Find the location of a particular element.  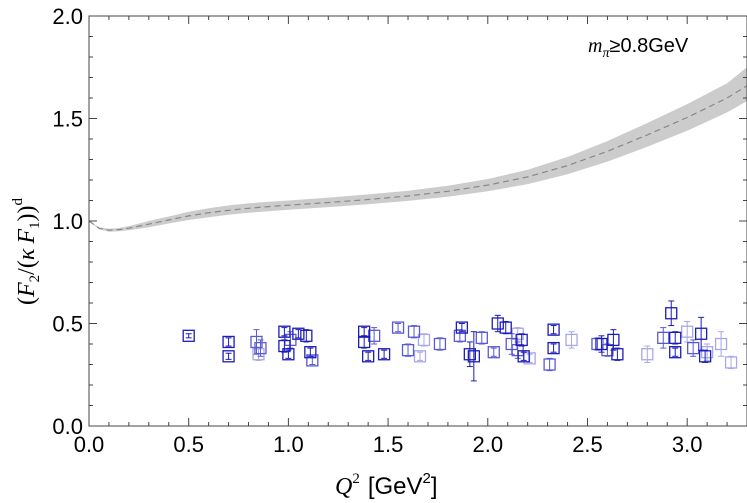

x-axis-label: Q2 [GeV2] is located at coordinates (386, 485).